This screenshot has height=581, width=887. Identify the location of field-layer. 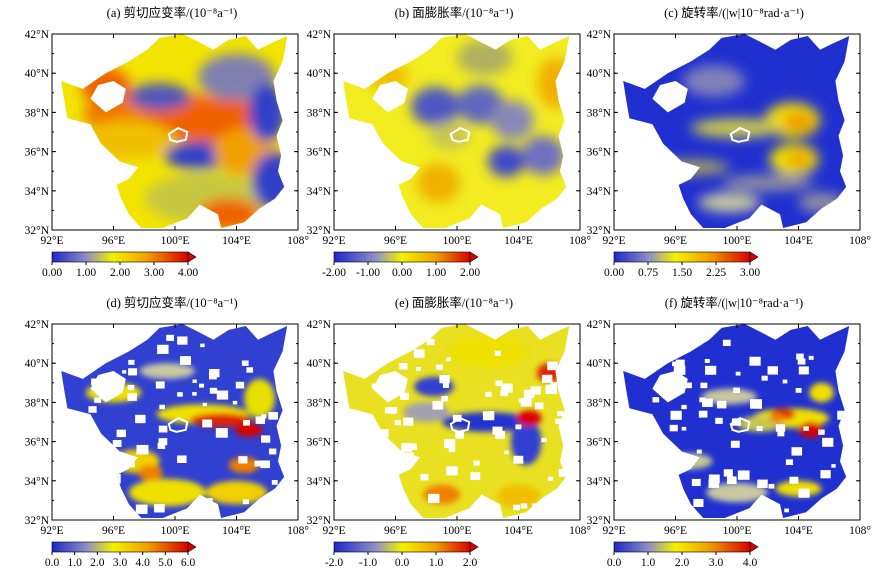
(736, 421).